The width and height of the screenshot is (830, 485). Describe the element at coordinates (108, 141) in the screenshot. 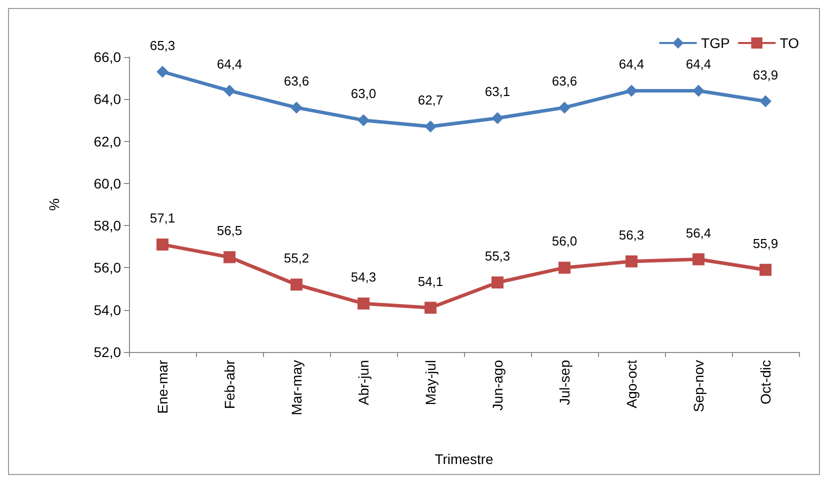

I see `y-tick-label: 62,0` at that location.